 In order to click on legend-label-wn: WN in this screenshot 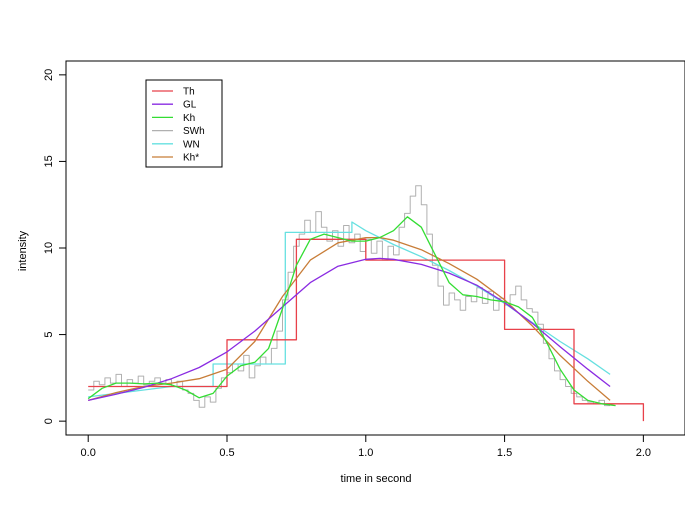, I will do `click(191, 144)`.